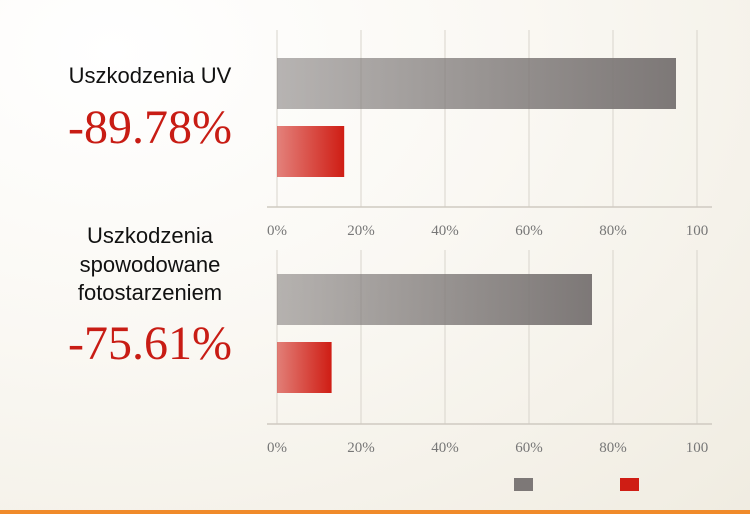 Image resolution: width=750 pixels, height=514 pixels. I want to click on chart-title: Uszkodzenia spowodowane fotostarzeniem, so click(150, 264).